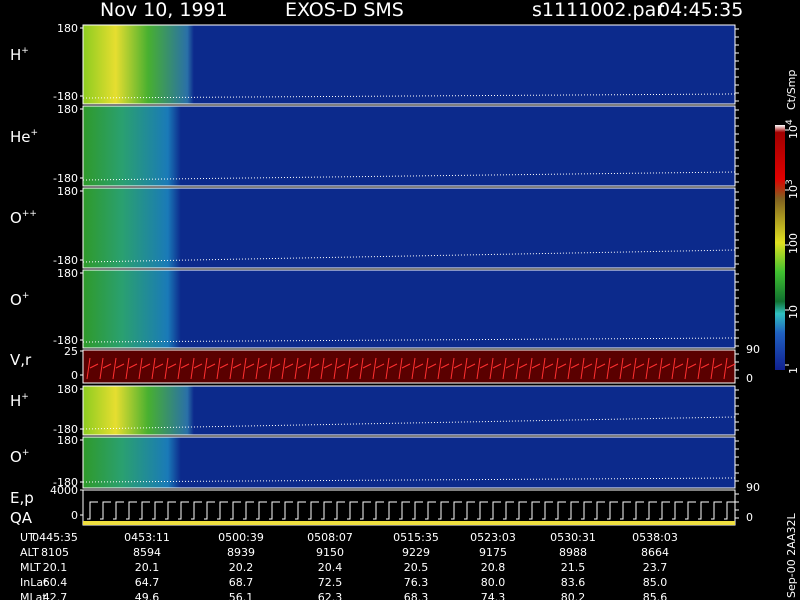 The image size is (800, 600). Describe the element at coordinates (147, 552) in the screenshot. I see `cell: 8594` at that location.